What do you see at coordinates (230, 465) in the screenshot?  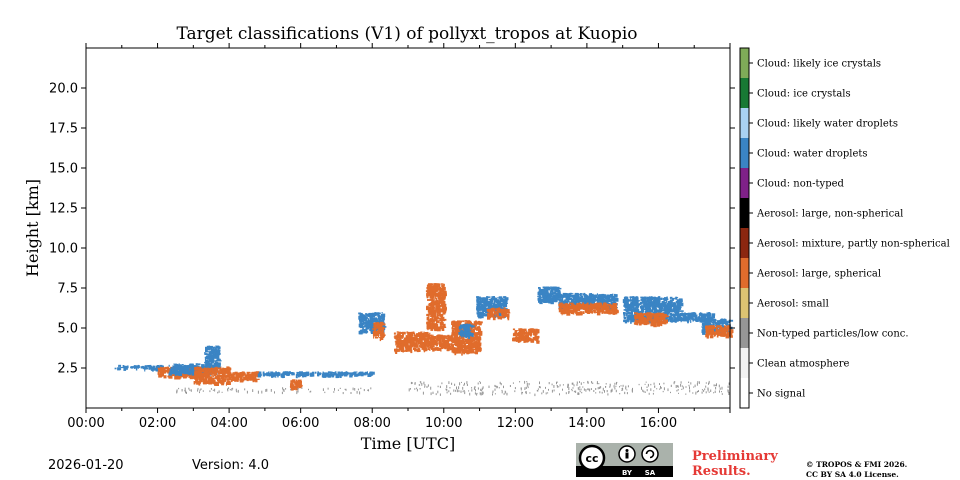 I see `version-label: Version: 4.0` at bounding box center [230, 465].